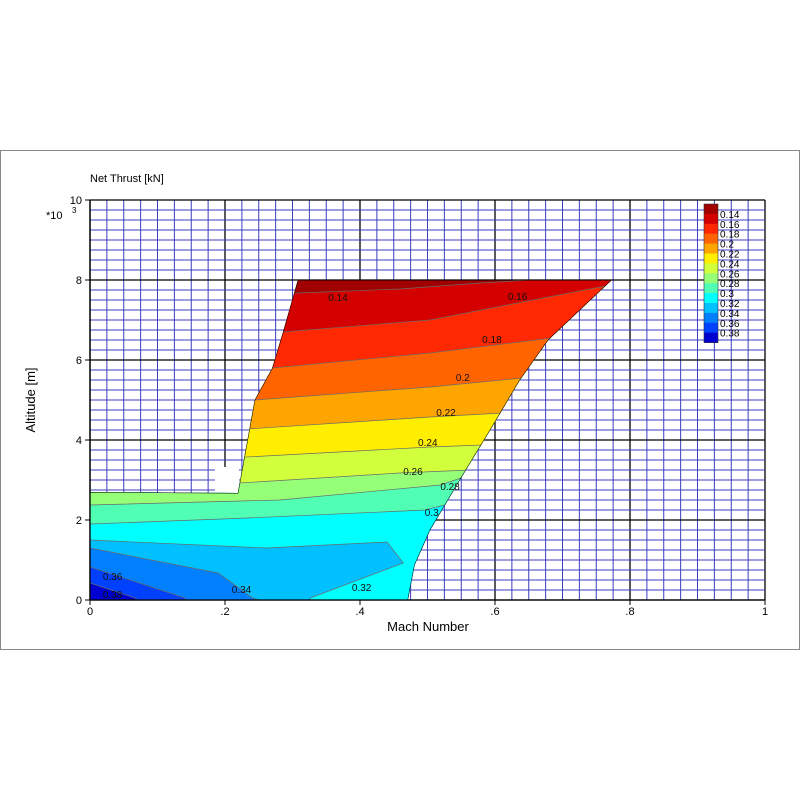 This screenshot has height=800, width=800. I want to click on y-tick-label: 6, so click(79, 361).